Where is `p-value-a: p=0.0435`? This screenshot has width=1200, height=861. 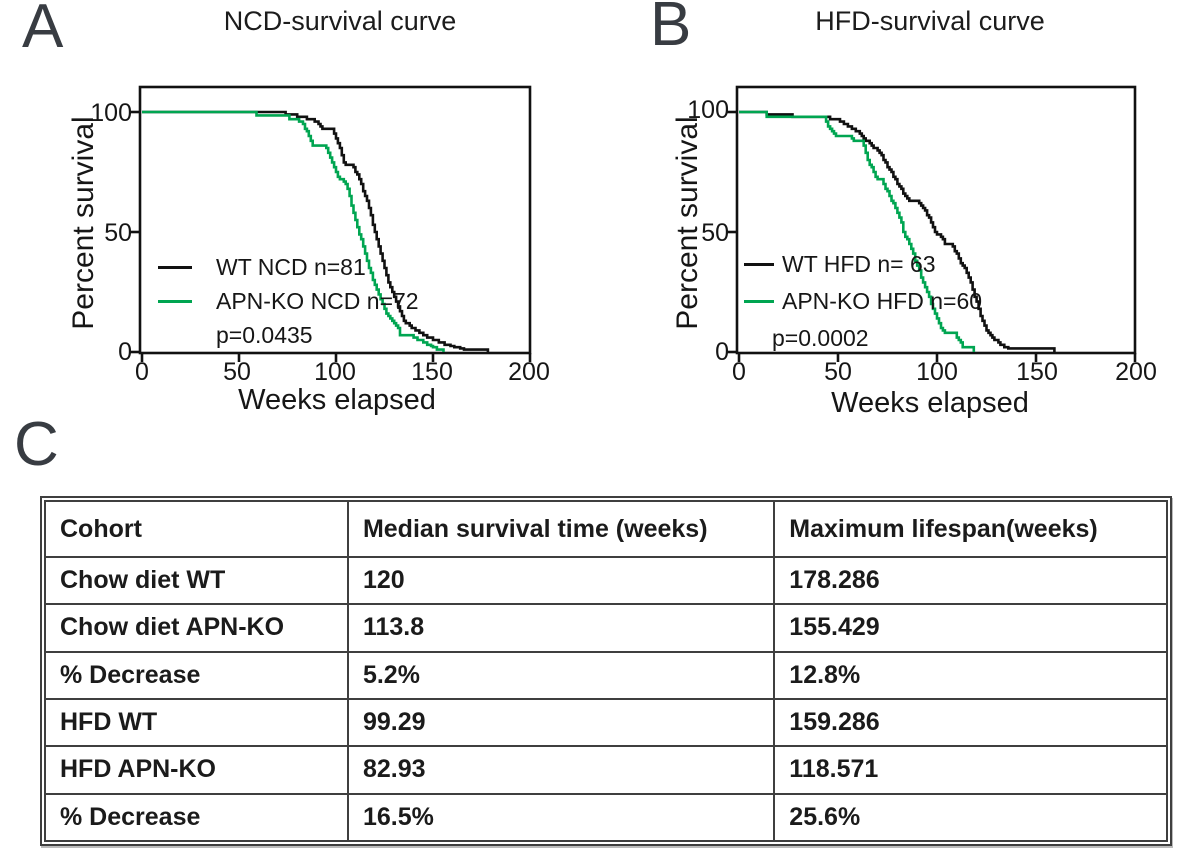 p-value-a: p=0.0435 is located at coordinates (264, 335).